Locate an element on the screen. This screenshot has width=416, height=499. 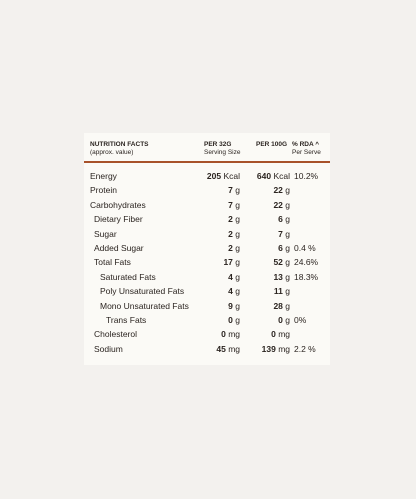
nutrient-row: Saturated Fats 4 g 13 g 18.3% is located at coordinates (207, 277).